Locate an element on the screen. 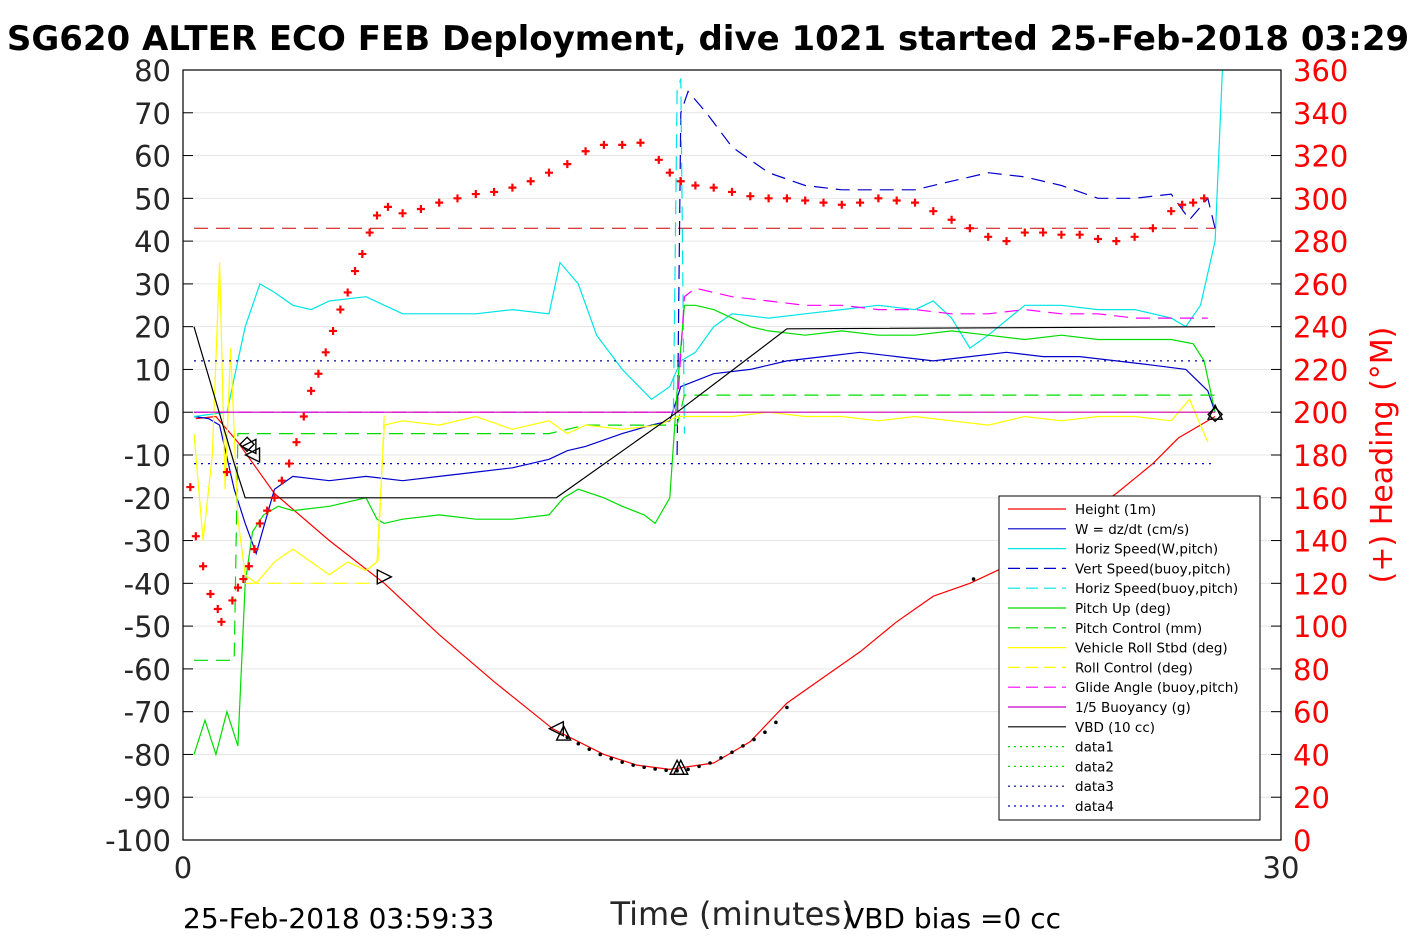  y2-tick-label: 0 is located at coordinates (1302, 841).